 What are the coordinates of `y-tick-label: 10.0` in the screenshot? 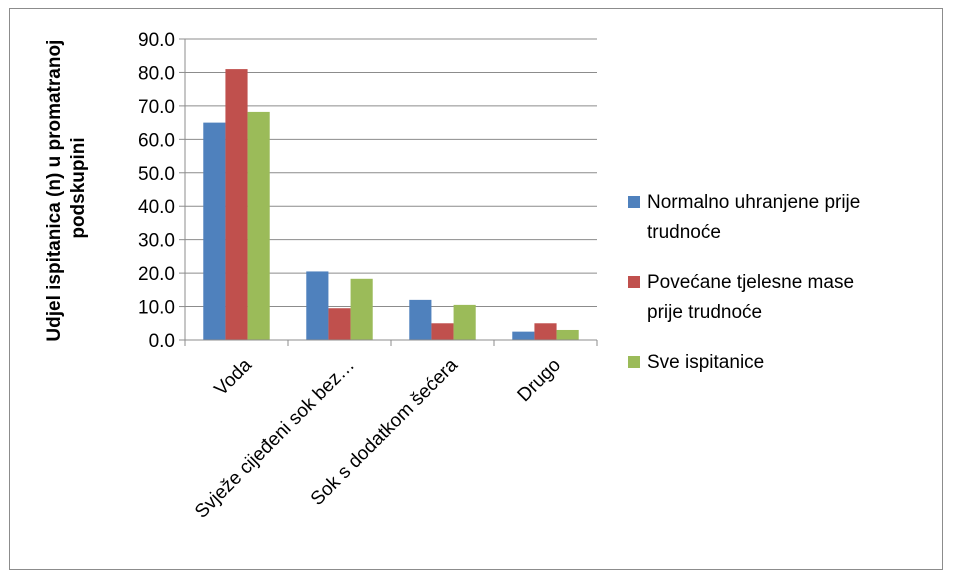 It's located at (156, 308).